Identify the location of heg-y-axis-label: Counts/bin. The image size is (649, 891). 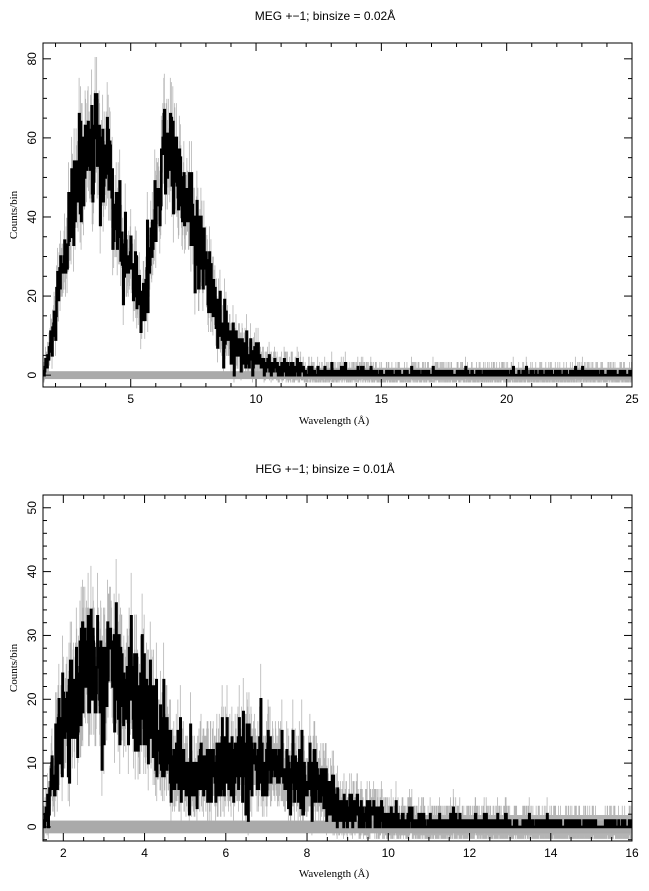
(14, 667).